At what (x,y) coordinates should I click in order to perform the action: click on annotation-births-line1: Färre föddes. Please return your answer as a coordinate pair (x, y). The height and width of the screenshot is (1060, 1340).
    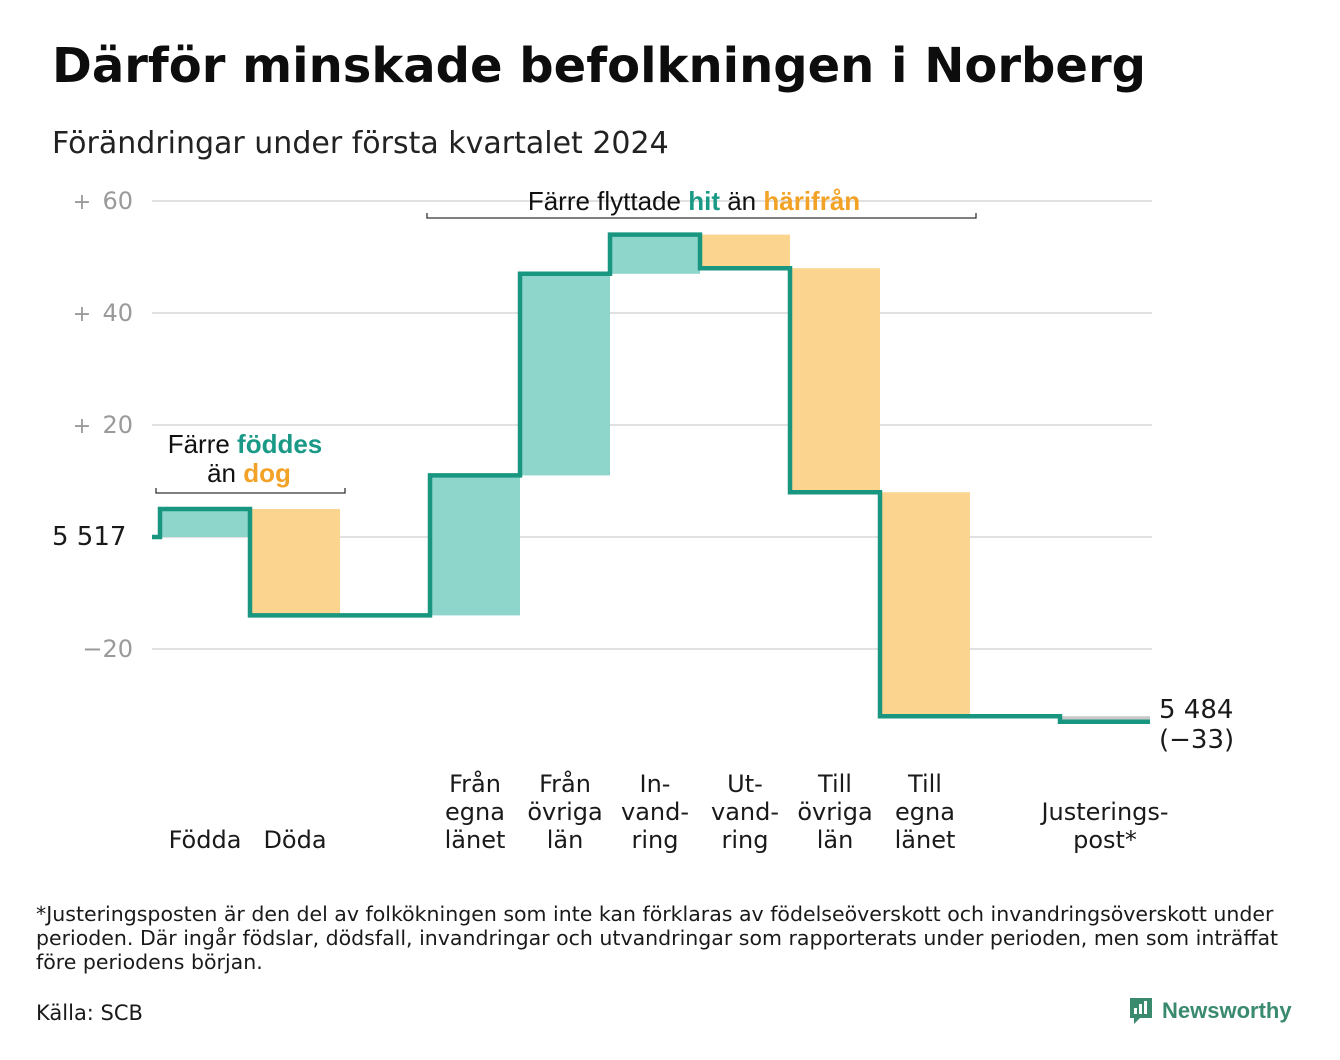
    Looking at the image, I should click on (245, 444).